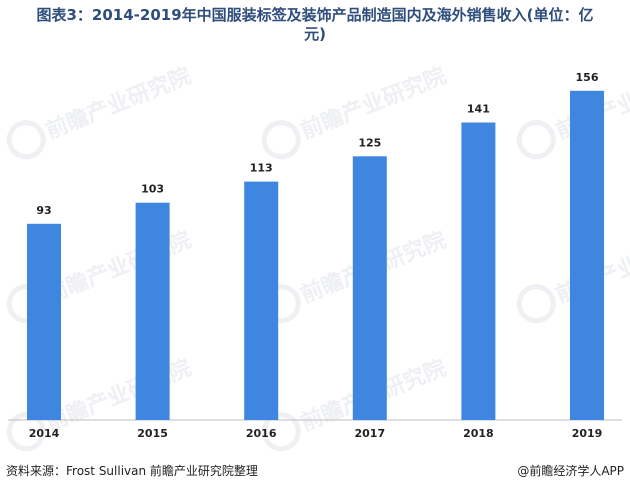  Describe the element at coordinates (478, 433) in the screenshot. I see `x-tick-label-2018: 2018` at that location.